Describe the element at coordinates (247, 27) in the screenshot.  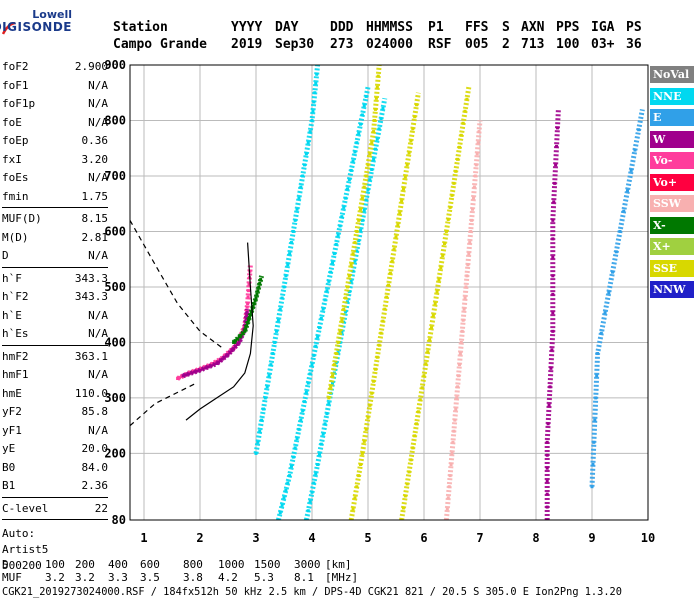
I see `header-label-yyyy: YYYY` at that location.